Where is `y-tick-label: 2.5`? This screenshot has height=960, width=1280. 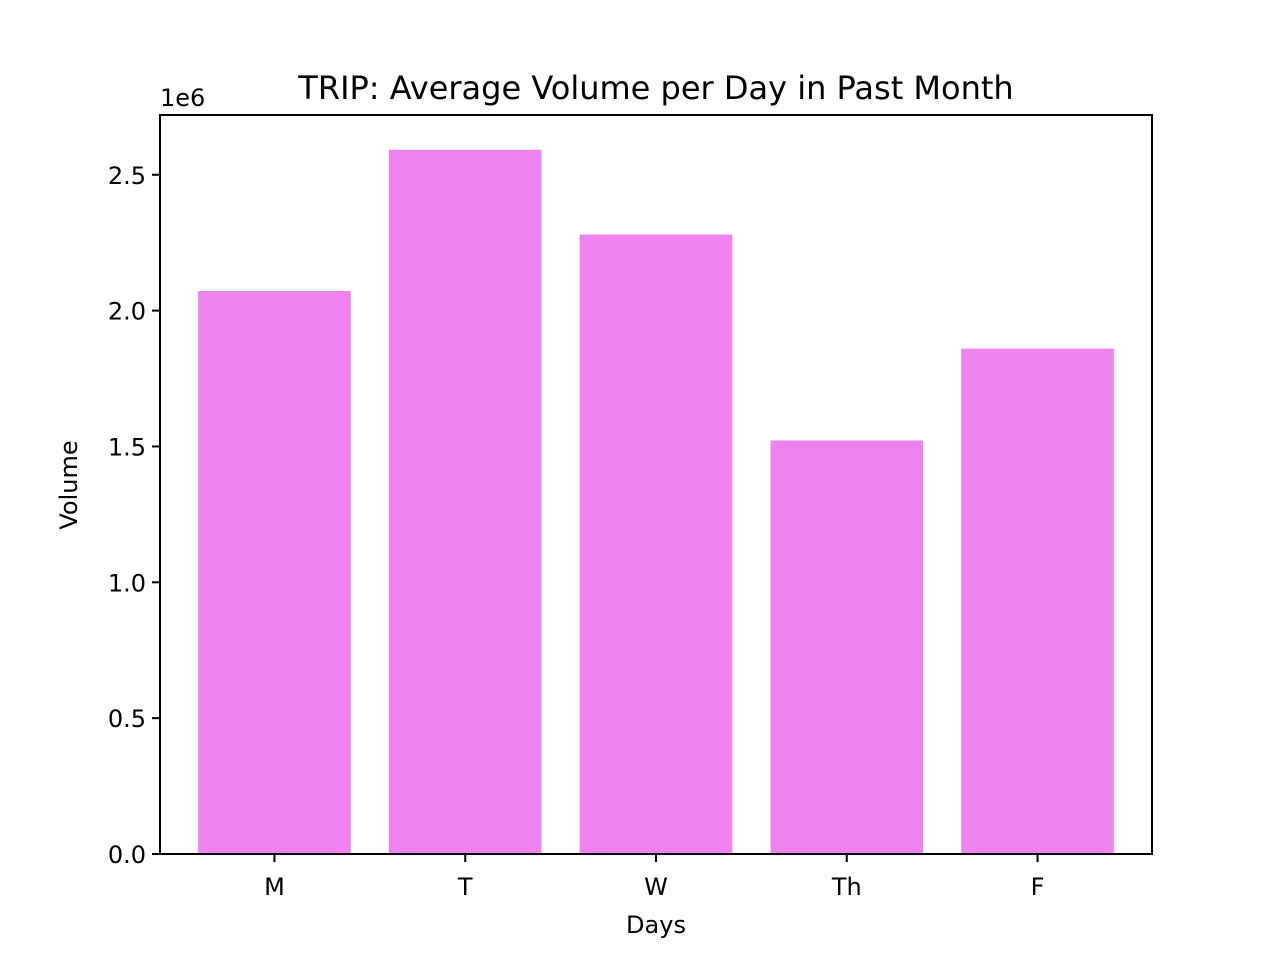 y-tick-label: 2.5 is located at coordinates (127, 176).